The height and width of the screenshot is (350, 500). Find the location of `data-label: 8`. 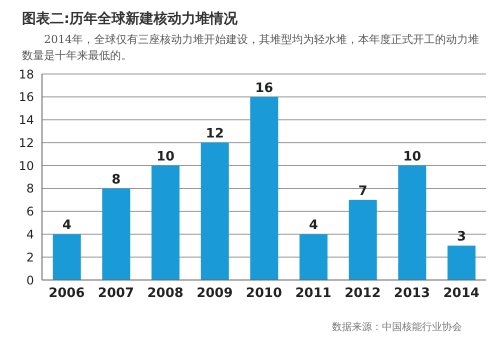

data-label: 8 is located at coordinates (116, 180).